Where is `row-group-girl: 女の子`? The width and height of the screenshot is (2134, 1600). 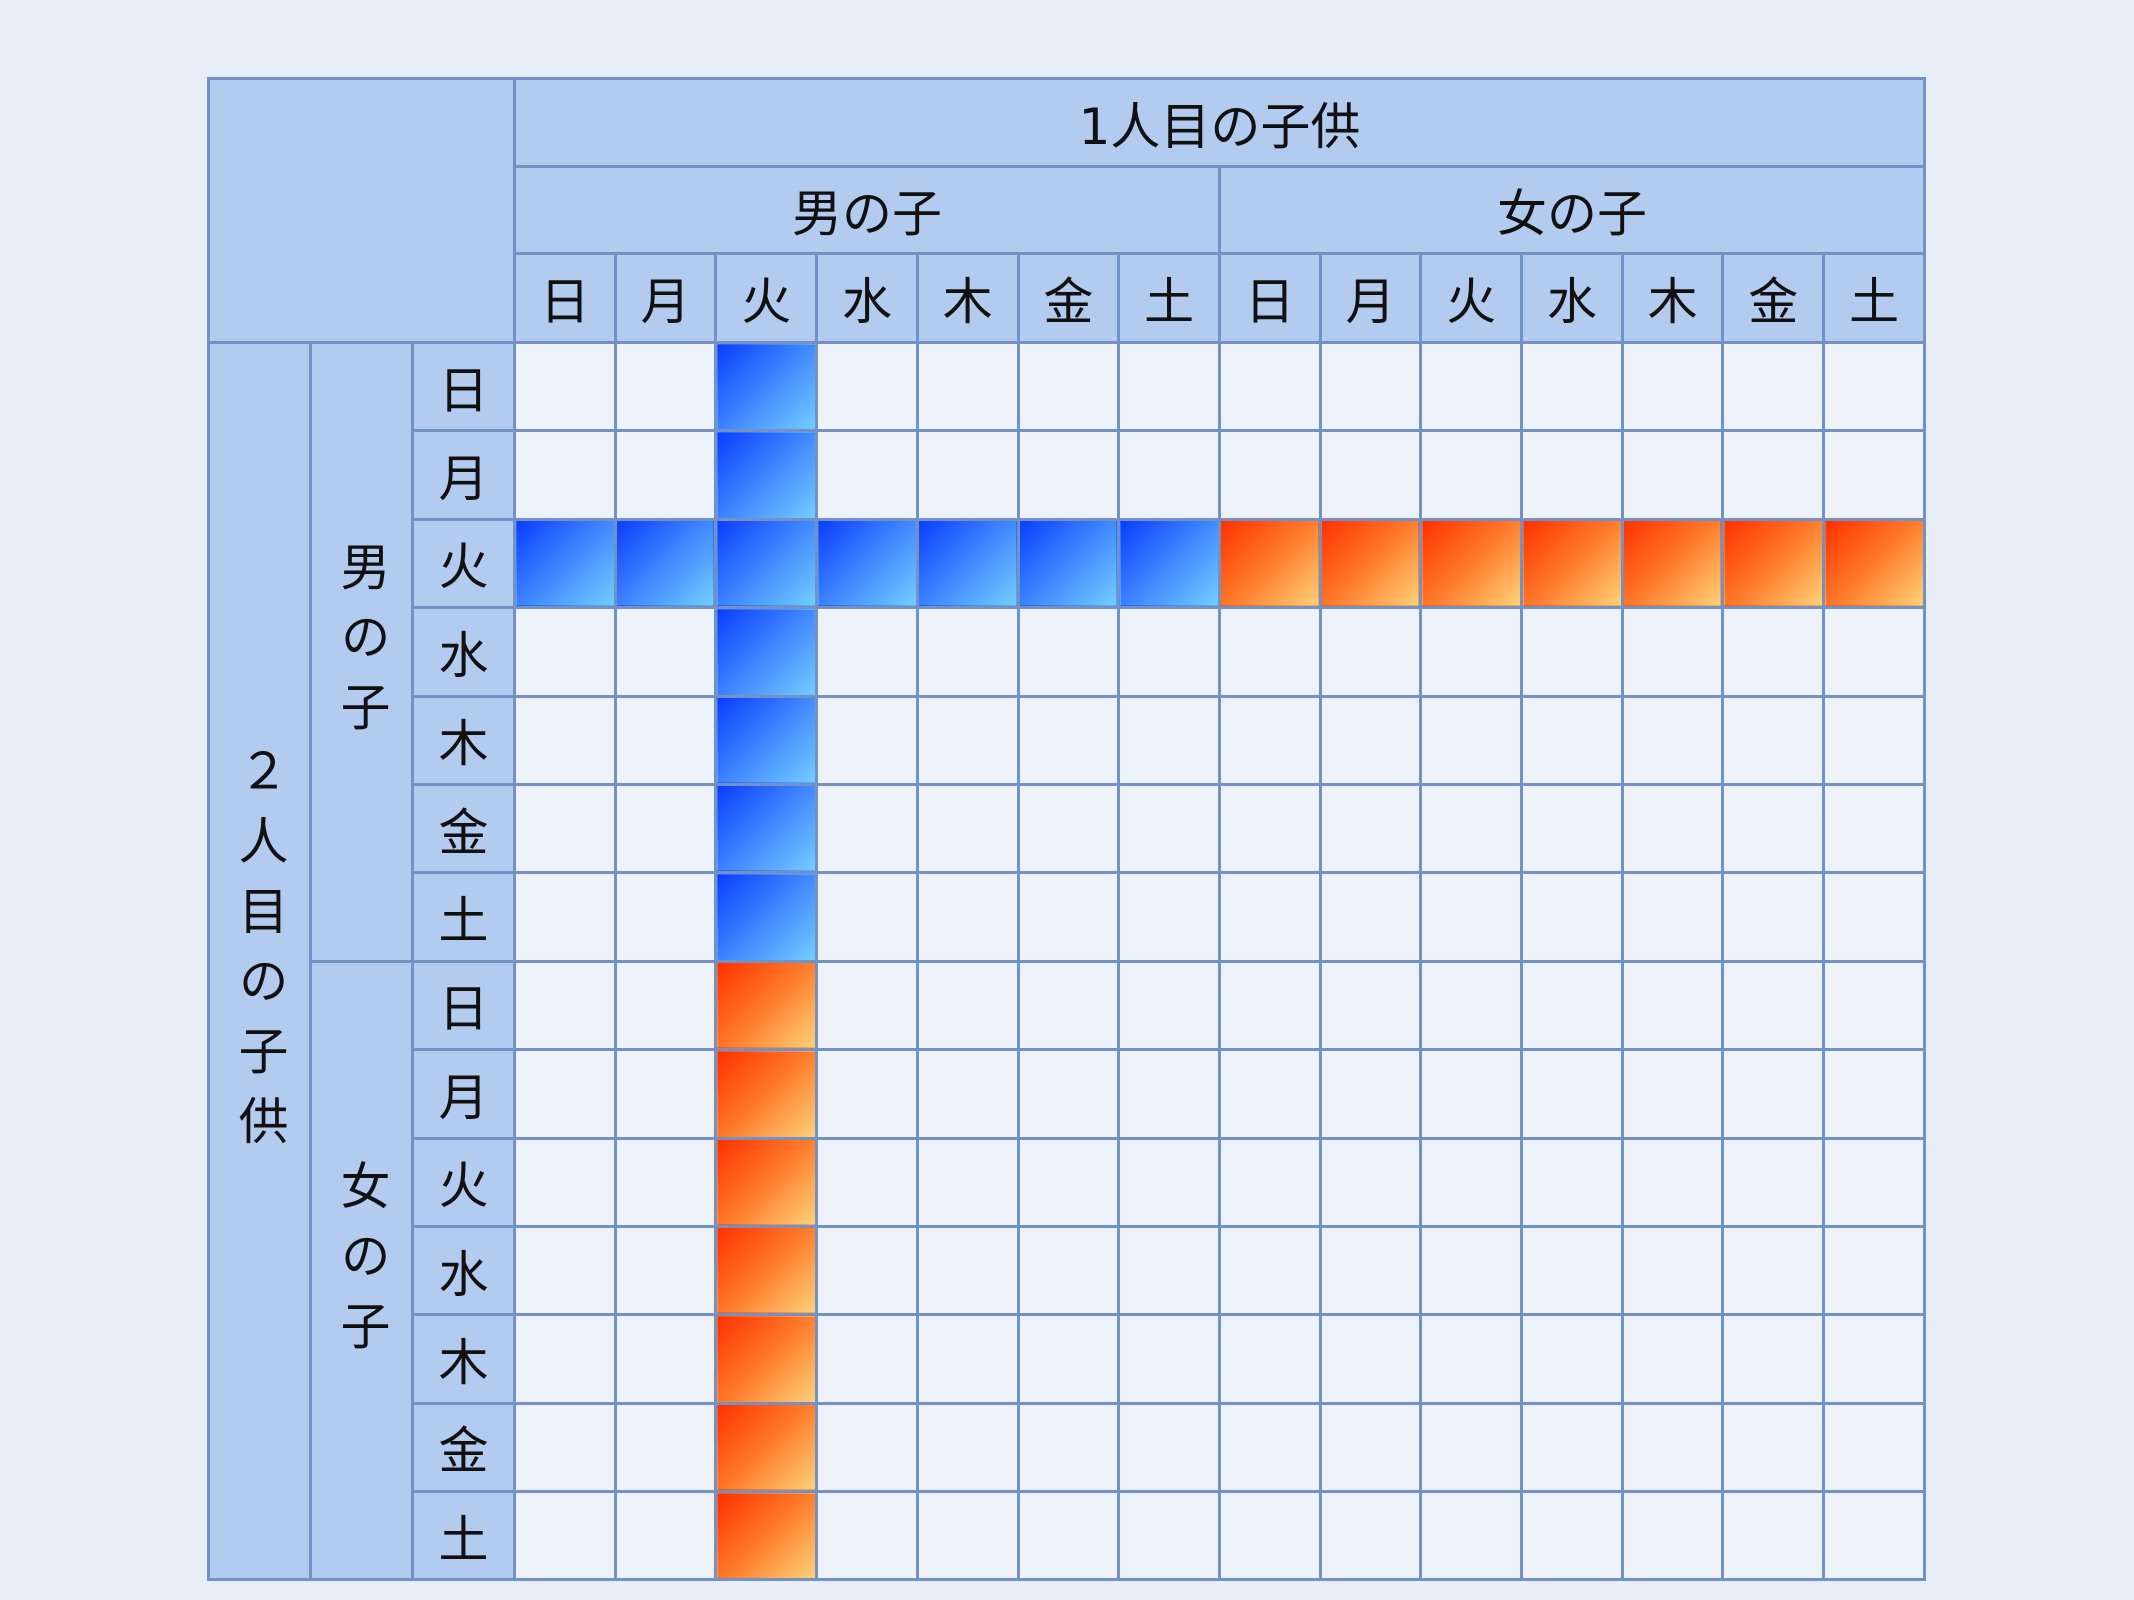
row-group-girl: 女の子 is located at coordinates (361, 1270).